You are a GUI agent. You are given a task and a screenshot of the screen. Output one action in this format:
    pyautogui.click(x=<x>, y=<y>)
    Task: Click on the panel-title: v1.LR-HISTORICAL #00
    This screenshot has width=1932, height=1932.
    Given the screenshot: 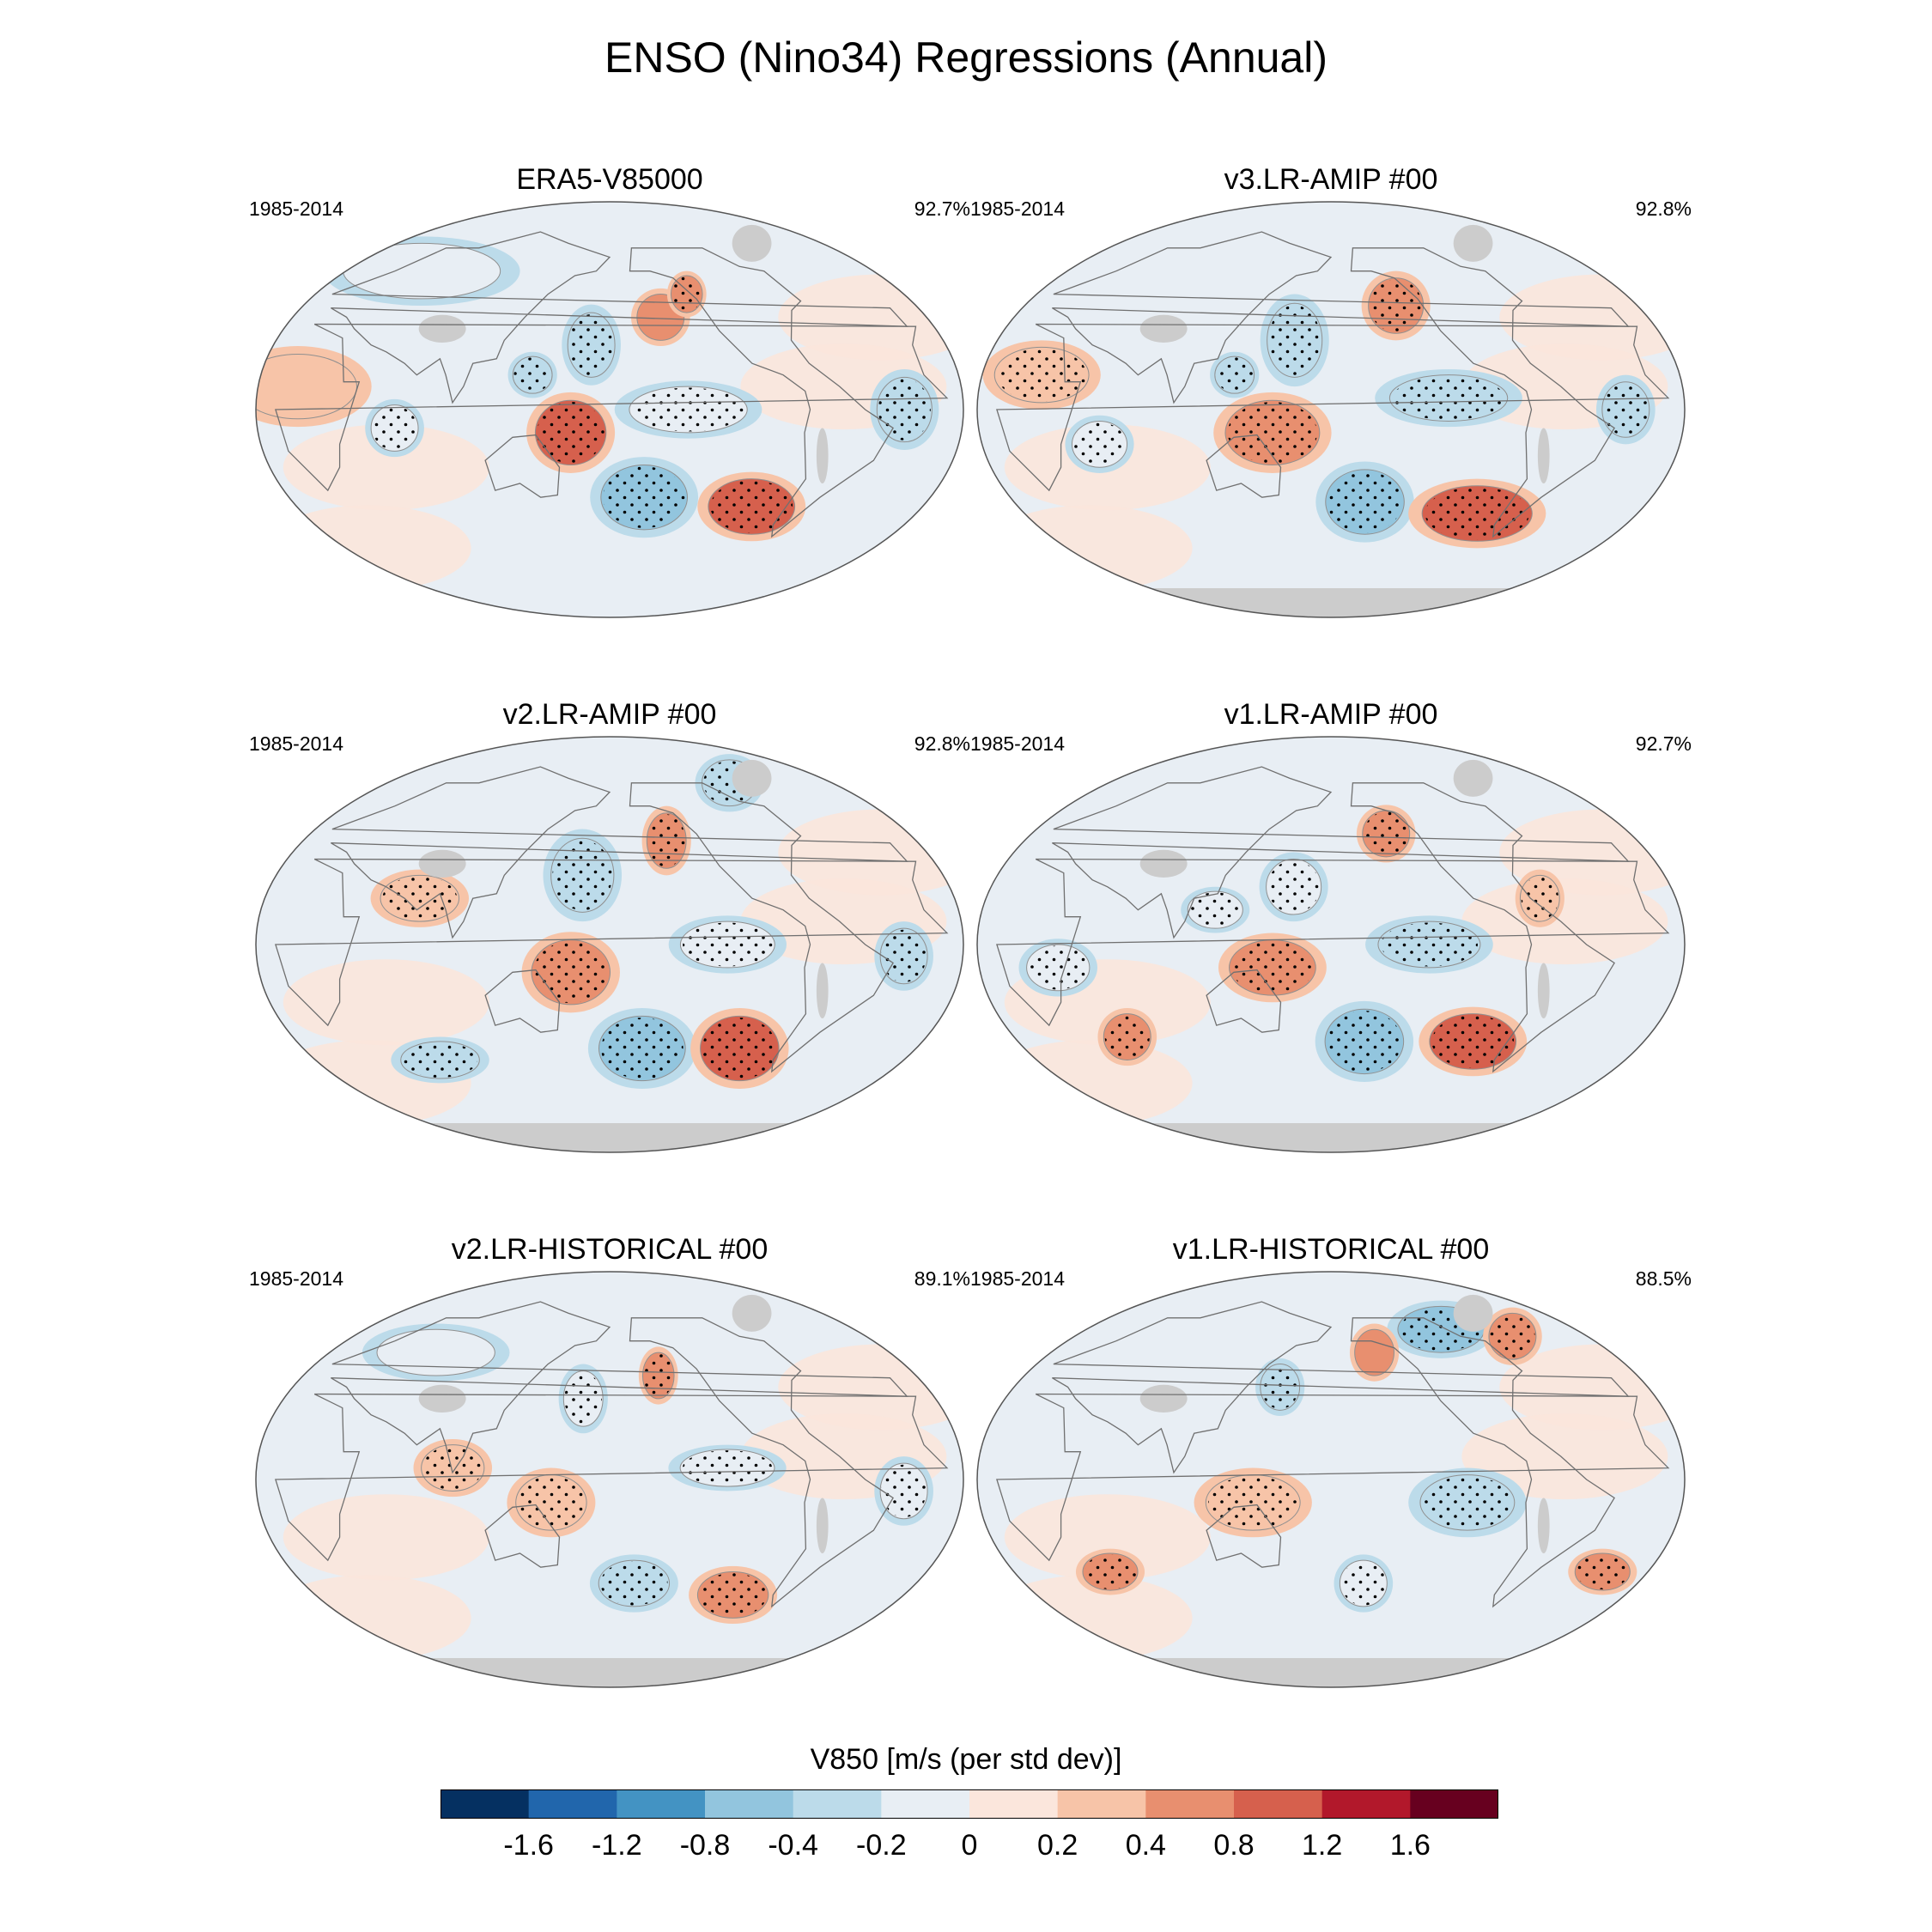 What is the action you would take?
    pyautogui.click(x=1331, y=1250)
    